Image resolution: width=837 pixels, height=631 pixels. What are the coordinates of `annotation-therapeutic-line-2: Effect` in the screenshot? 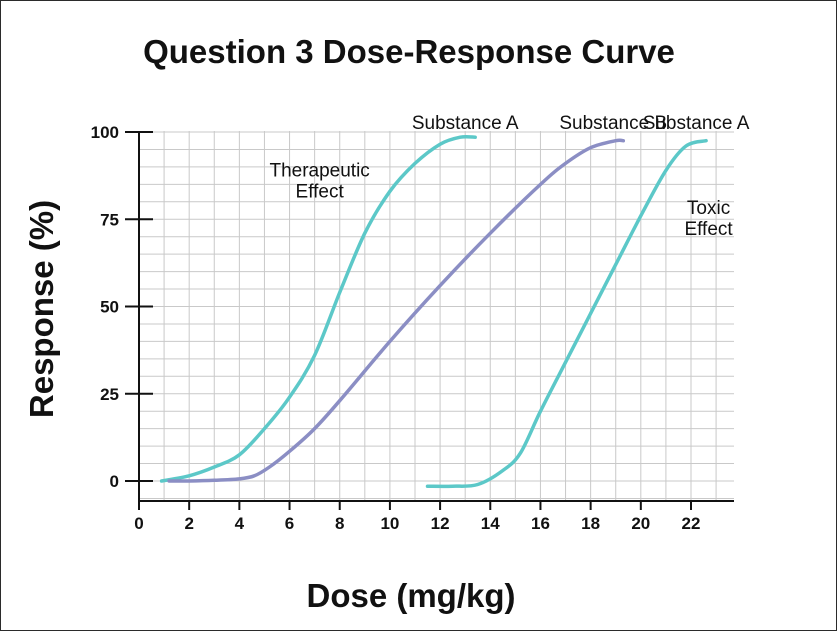 It's located at (320, 192).